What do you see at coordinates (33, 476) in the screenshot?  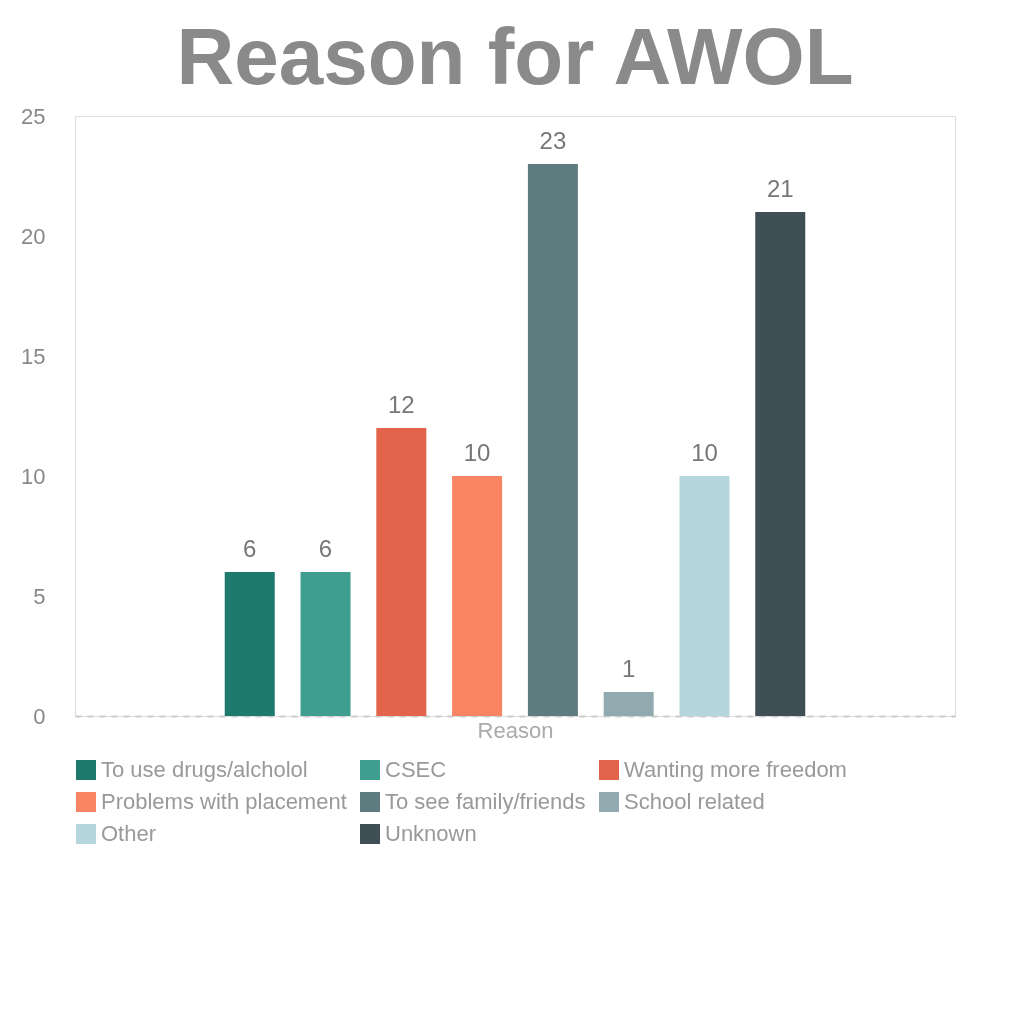 I see `y-tick-label: 10` at bounding box center [33, 476].